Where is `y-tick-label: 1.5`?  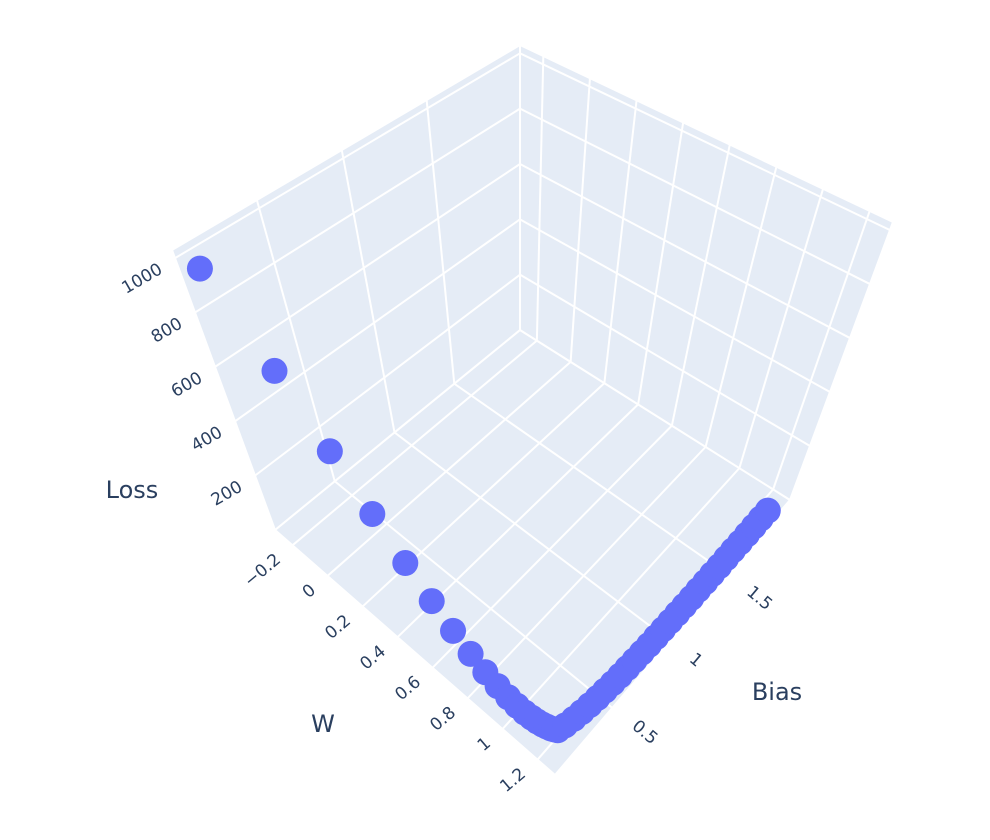 y-tick-label: 1.5 is located at coordinates (760, 598).